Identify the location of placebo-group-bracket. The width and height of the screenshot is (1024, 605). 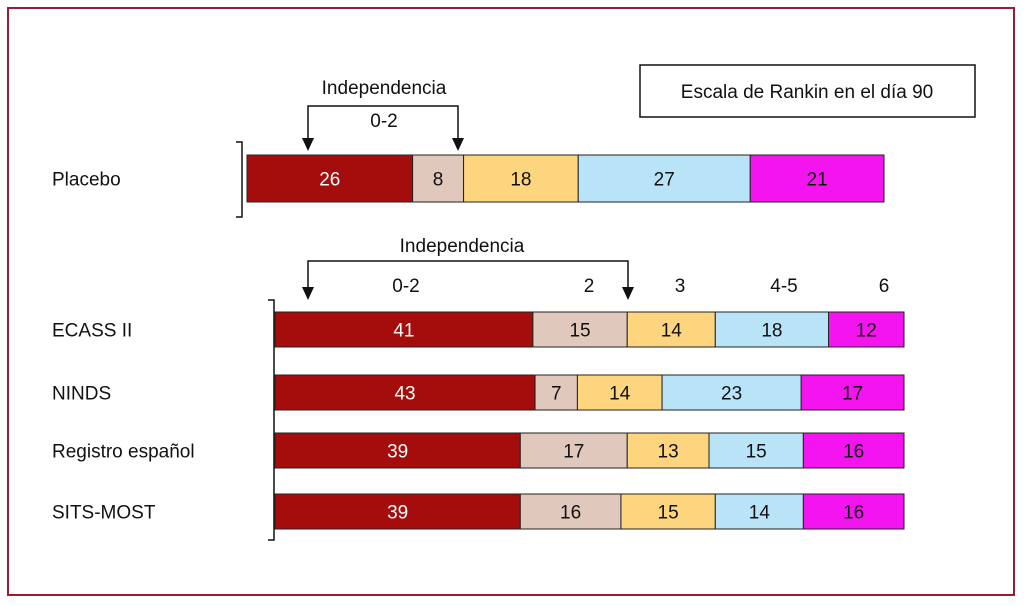
(239, 179).